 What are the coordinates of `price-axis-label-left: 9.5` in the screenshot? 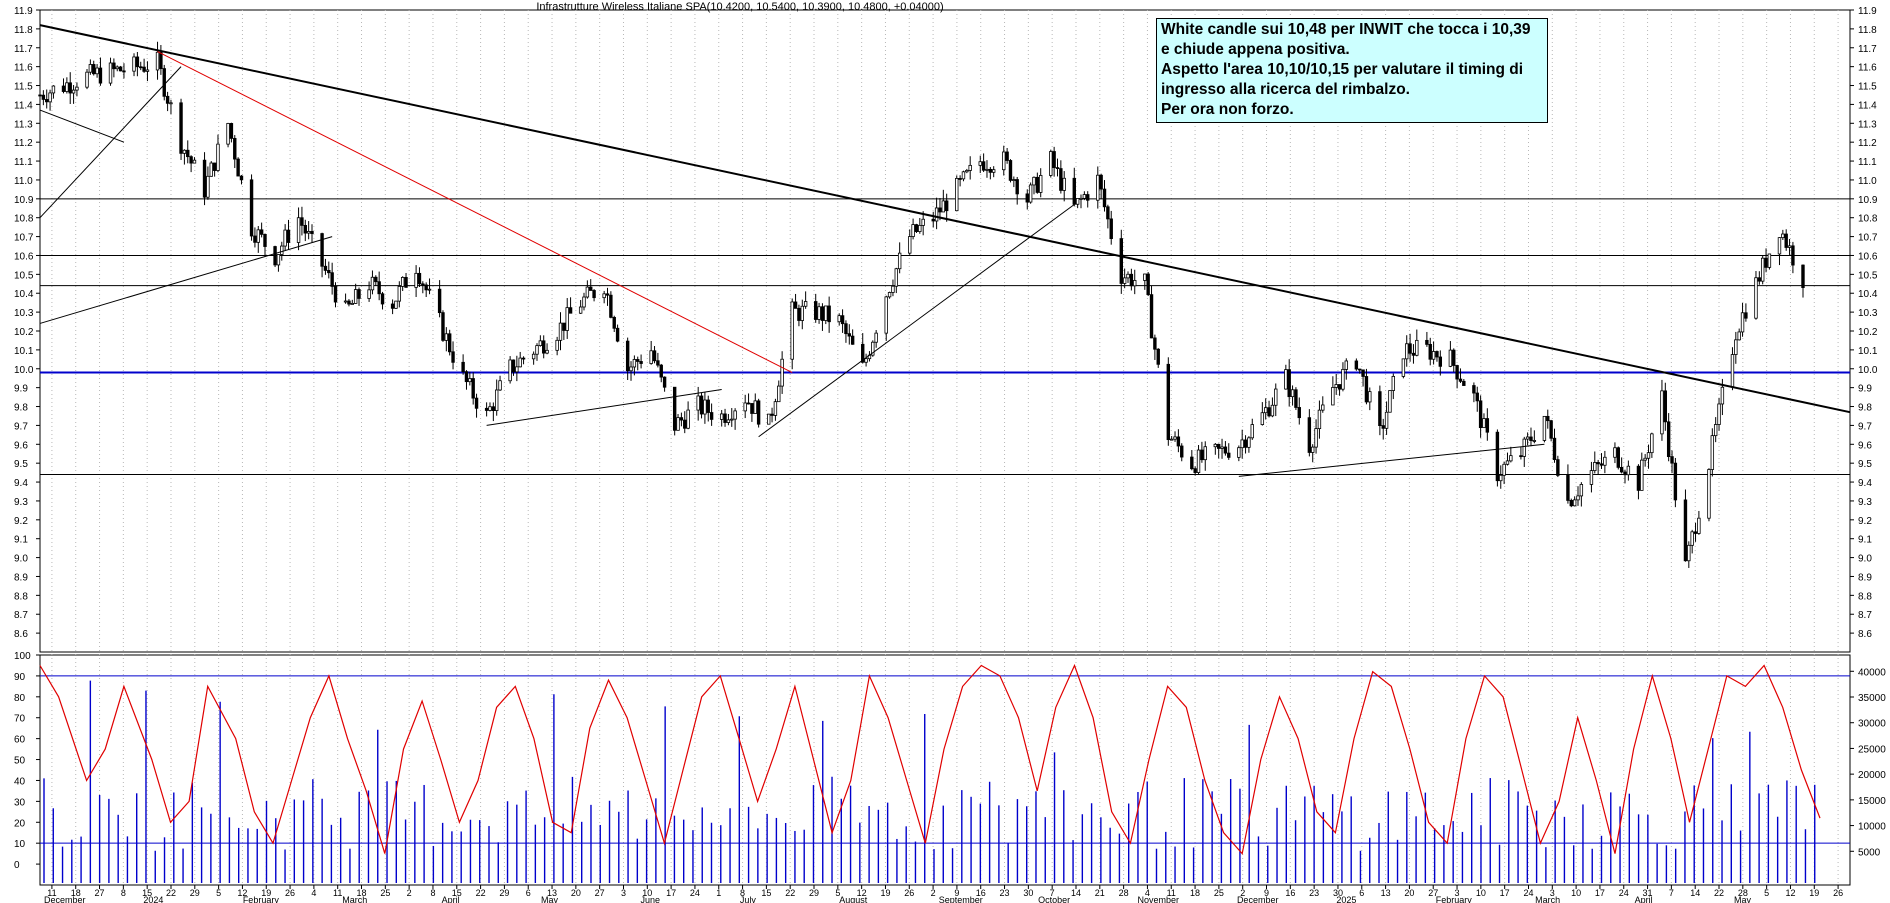 It's located at (21, 464).